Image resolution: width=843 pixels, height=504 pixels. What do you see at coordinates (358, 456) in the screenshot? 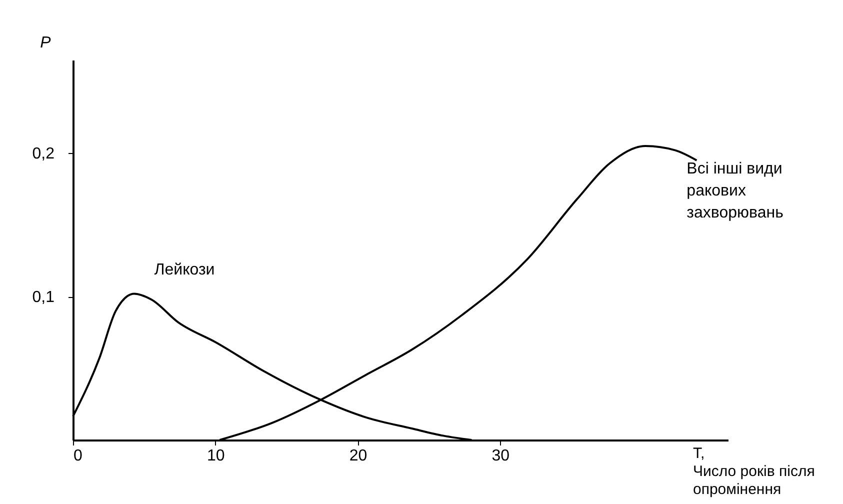
I see `x-tick-label: 20` at bounding box center [358, 456].